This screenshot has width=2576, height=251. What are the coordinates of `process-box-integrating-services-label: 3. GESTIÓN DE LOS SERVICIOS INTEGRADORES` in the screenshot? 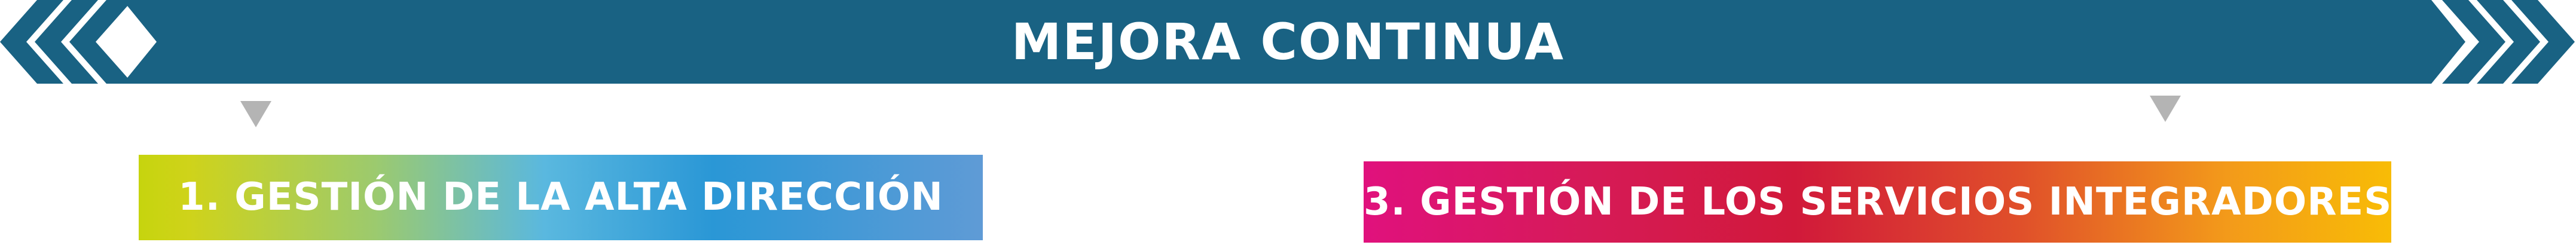 It's located at (1878, 202).